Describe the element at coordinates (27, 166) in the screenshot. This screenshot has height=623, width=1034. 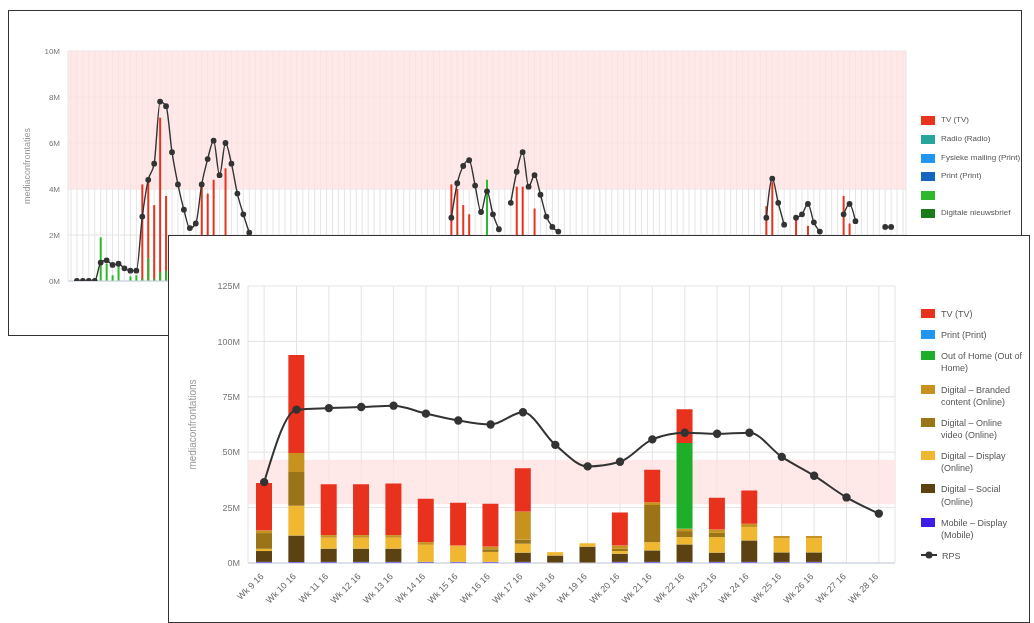
I see `y-axis-title: mediaconfrontaties` at that location.